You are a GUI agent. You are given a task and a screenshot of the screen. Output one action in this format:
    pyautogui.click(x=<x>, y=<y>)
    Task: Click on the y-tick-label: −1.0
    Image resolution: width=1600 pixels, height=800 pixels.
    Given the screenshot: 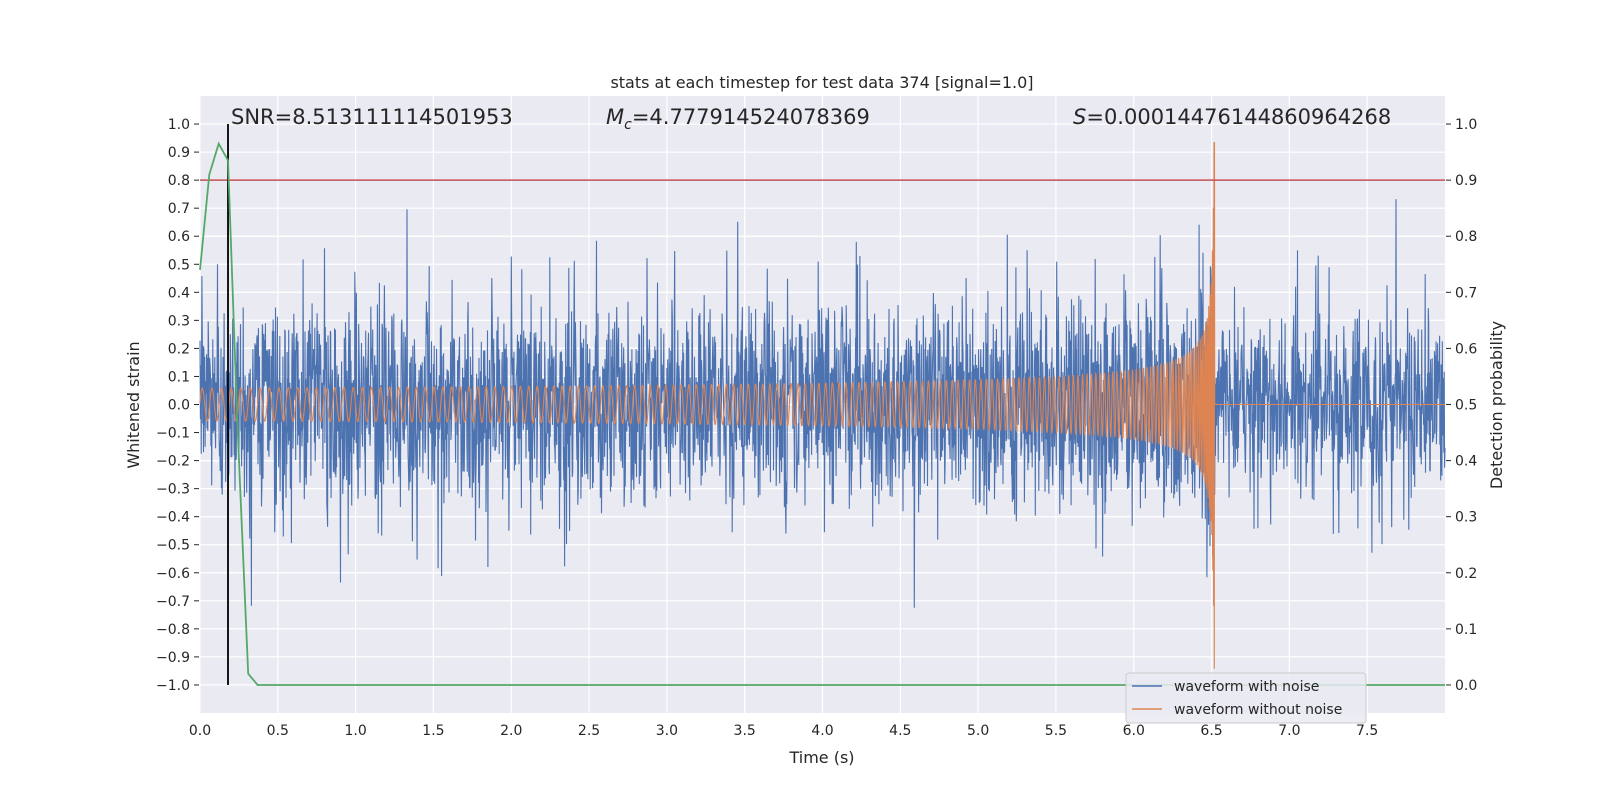 What is the action you would take?
    pyautogui.click(x=173, y=686)
    